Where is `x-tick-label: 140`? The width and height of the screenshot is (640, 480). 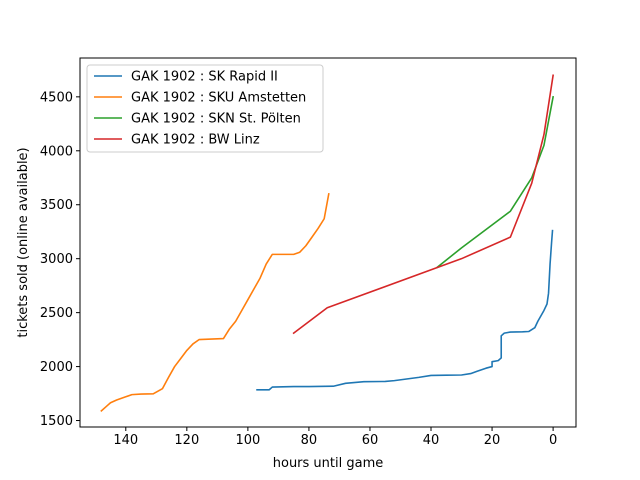 x-tick-label: 140 is located at coordinates (125, 440).